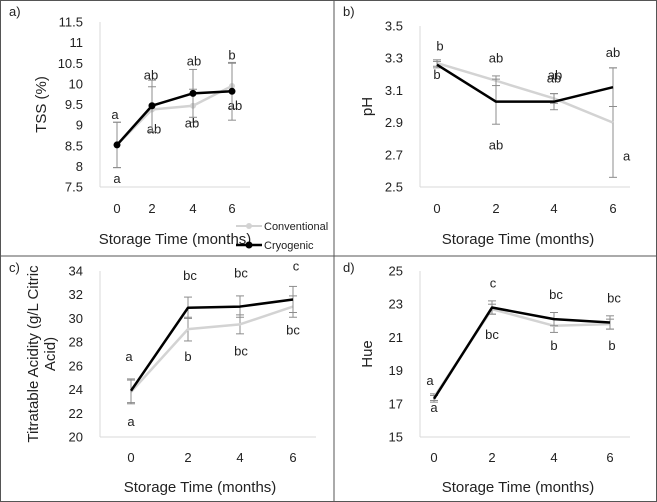 This screenshot has width=657, height=502. I want to click on panel-b-conventional-line, so click(525, 92).